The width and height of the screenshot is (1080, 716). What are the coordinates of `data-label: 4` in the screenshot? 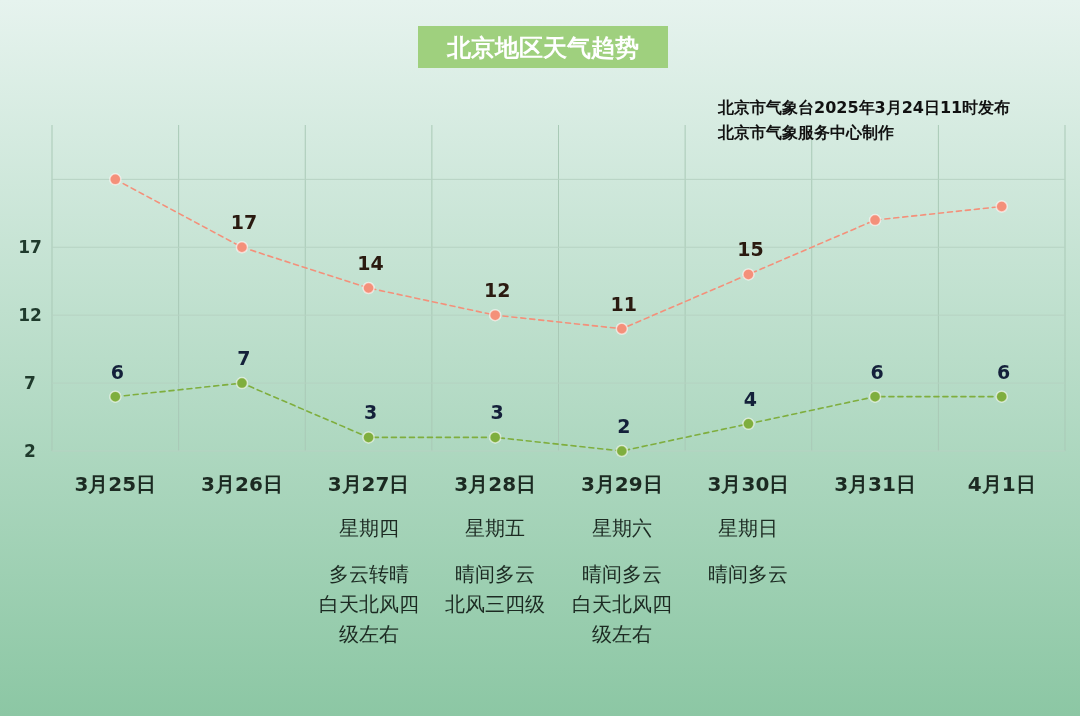 It's located at (750, 398).